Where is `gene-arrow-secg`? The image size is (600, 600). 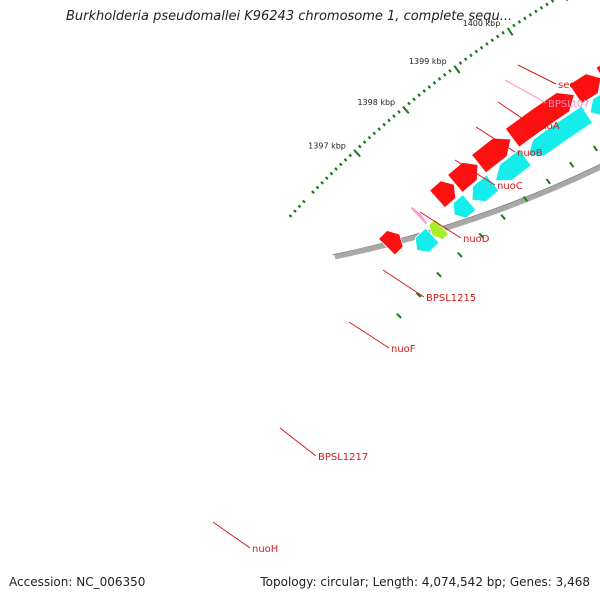
gene-arrow-secg is located at coordinates (427, 240).